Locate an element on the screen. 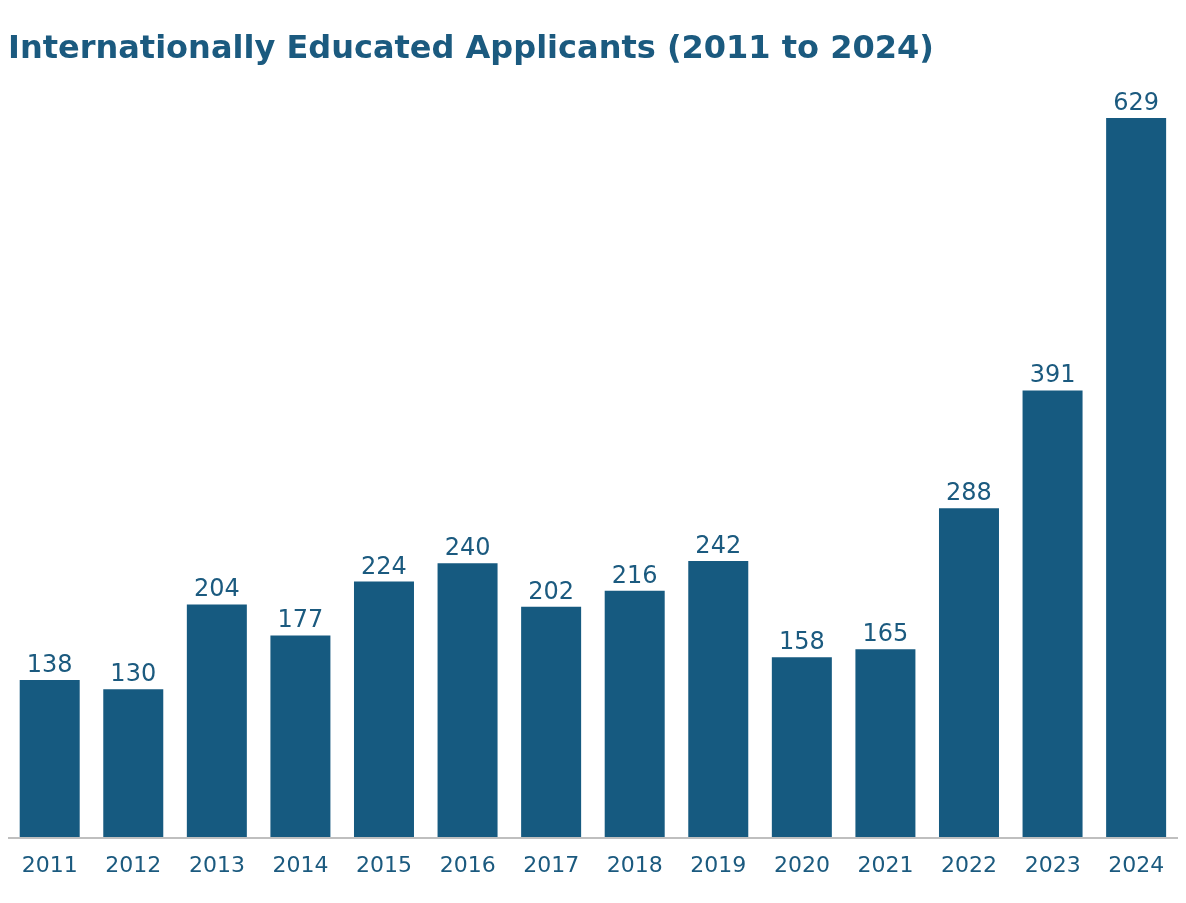 The image size is (1186, 903). x-tick-label: 2017 is located at coordinates (551, 864).